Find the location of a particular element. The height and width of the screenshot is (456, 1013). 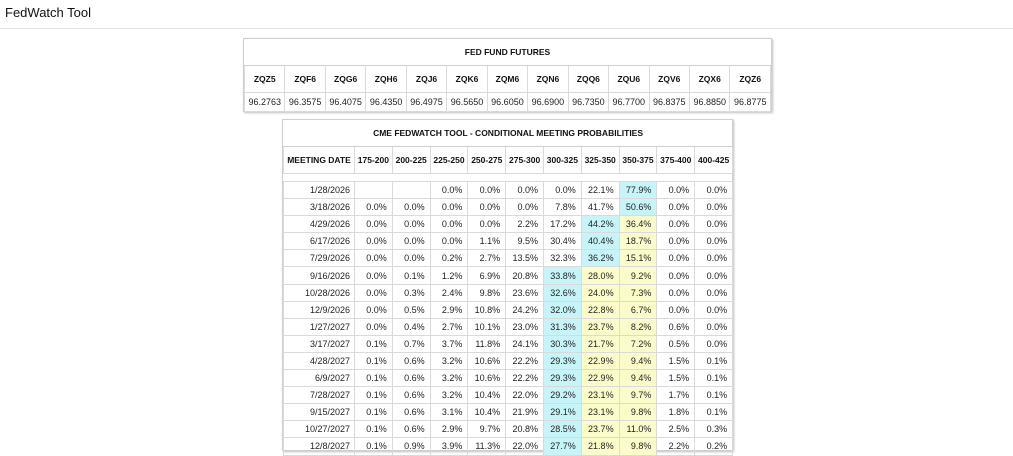

meeting-date: 4/28/2027 is located at coordinates (319, 361).